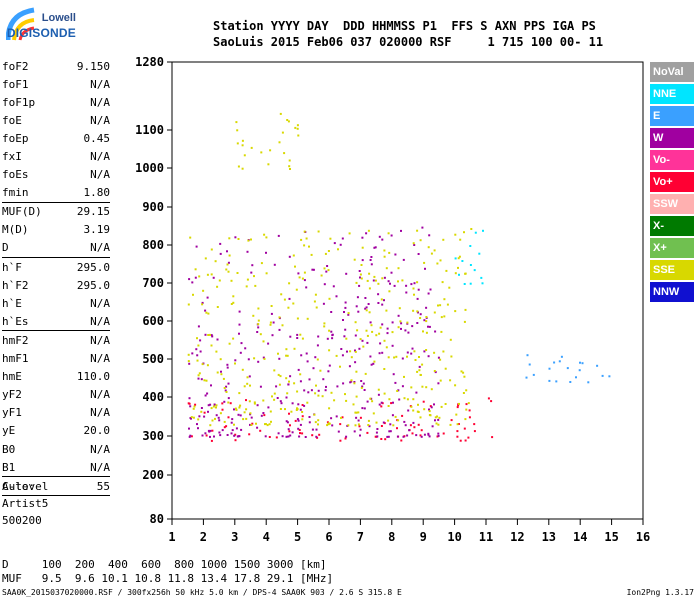 This screenshot has height=600, width=700. Describe the element at coordinates (9, 449) in the screenshot. I see `param-name: B0` at that location.